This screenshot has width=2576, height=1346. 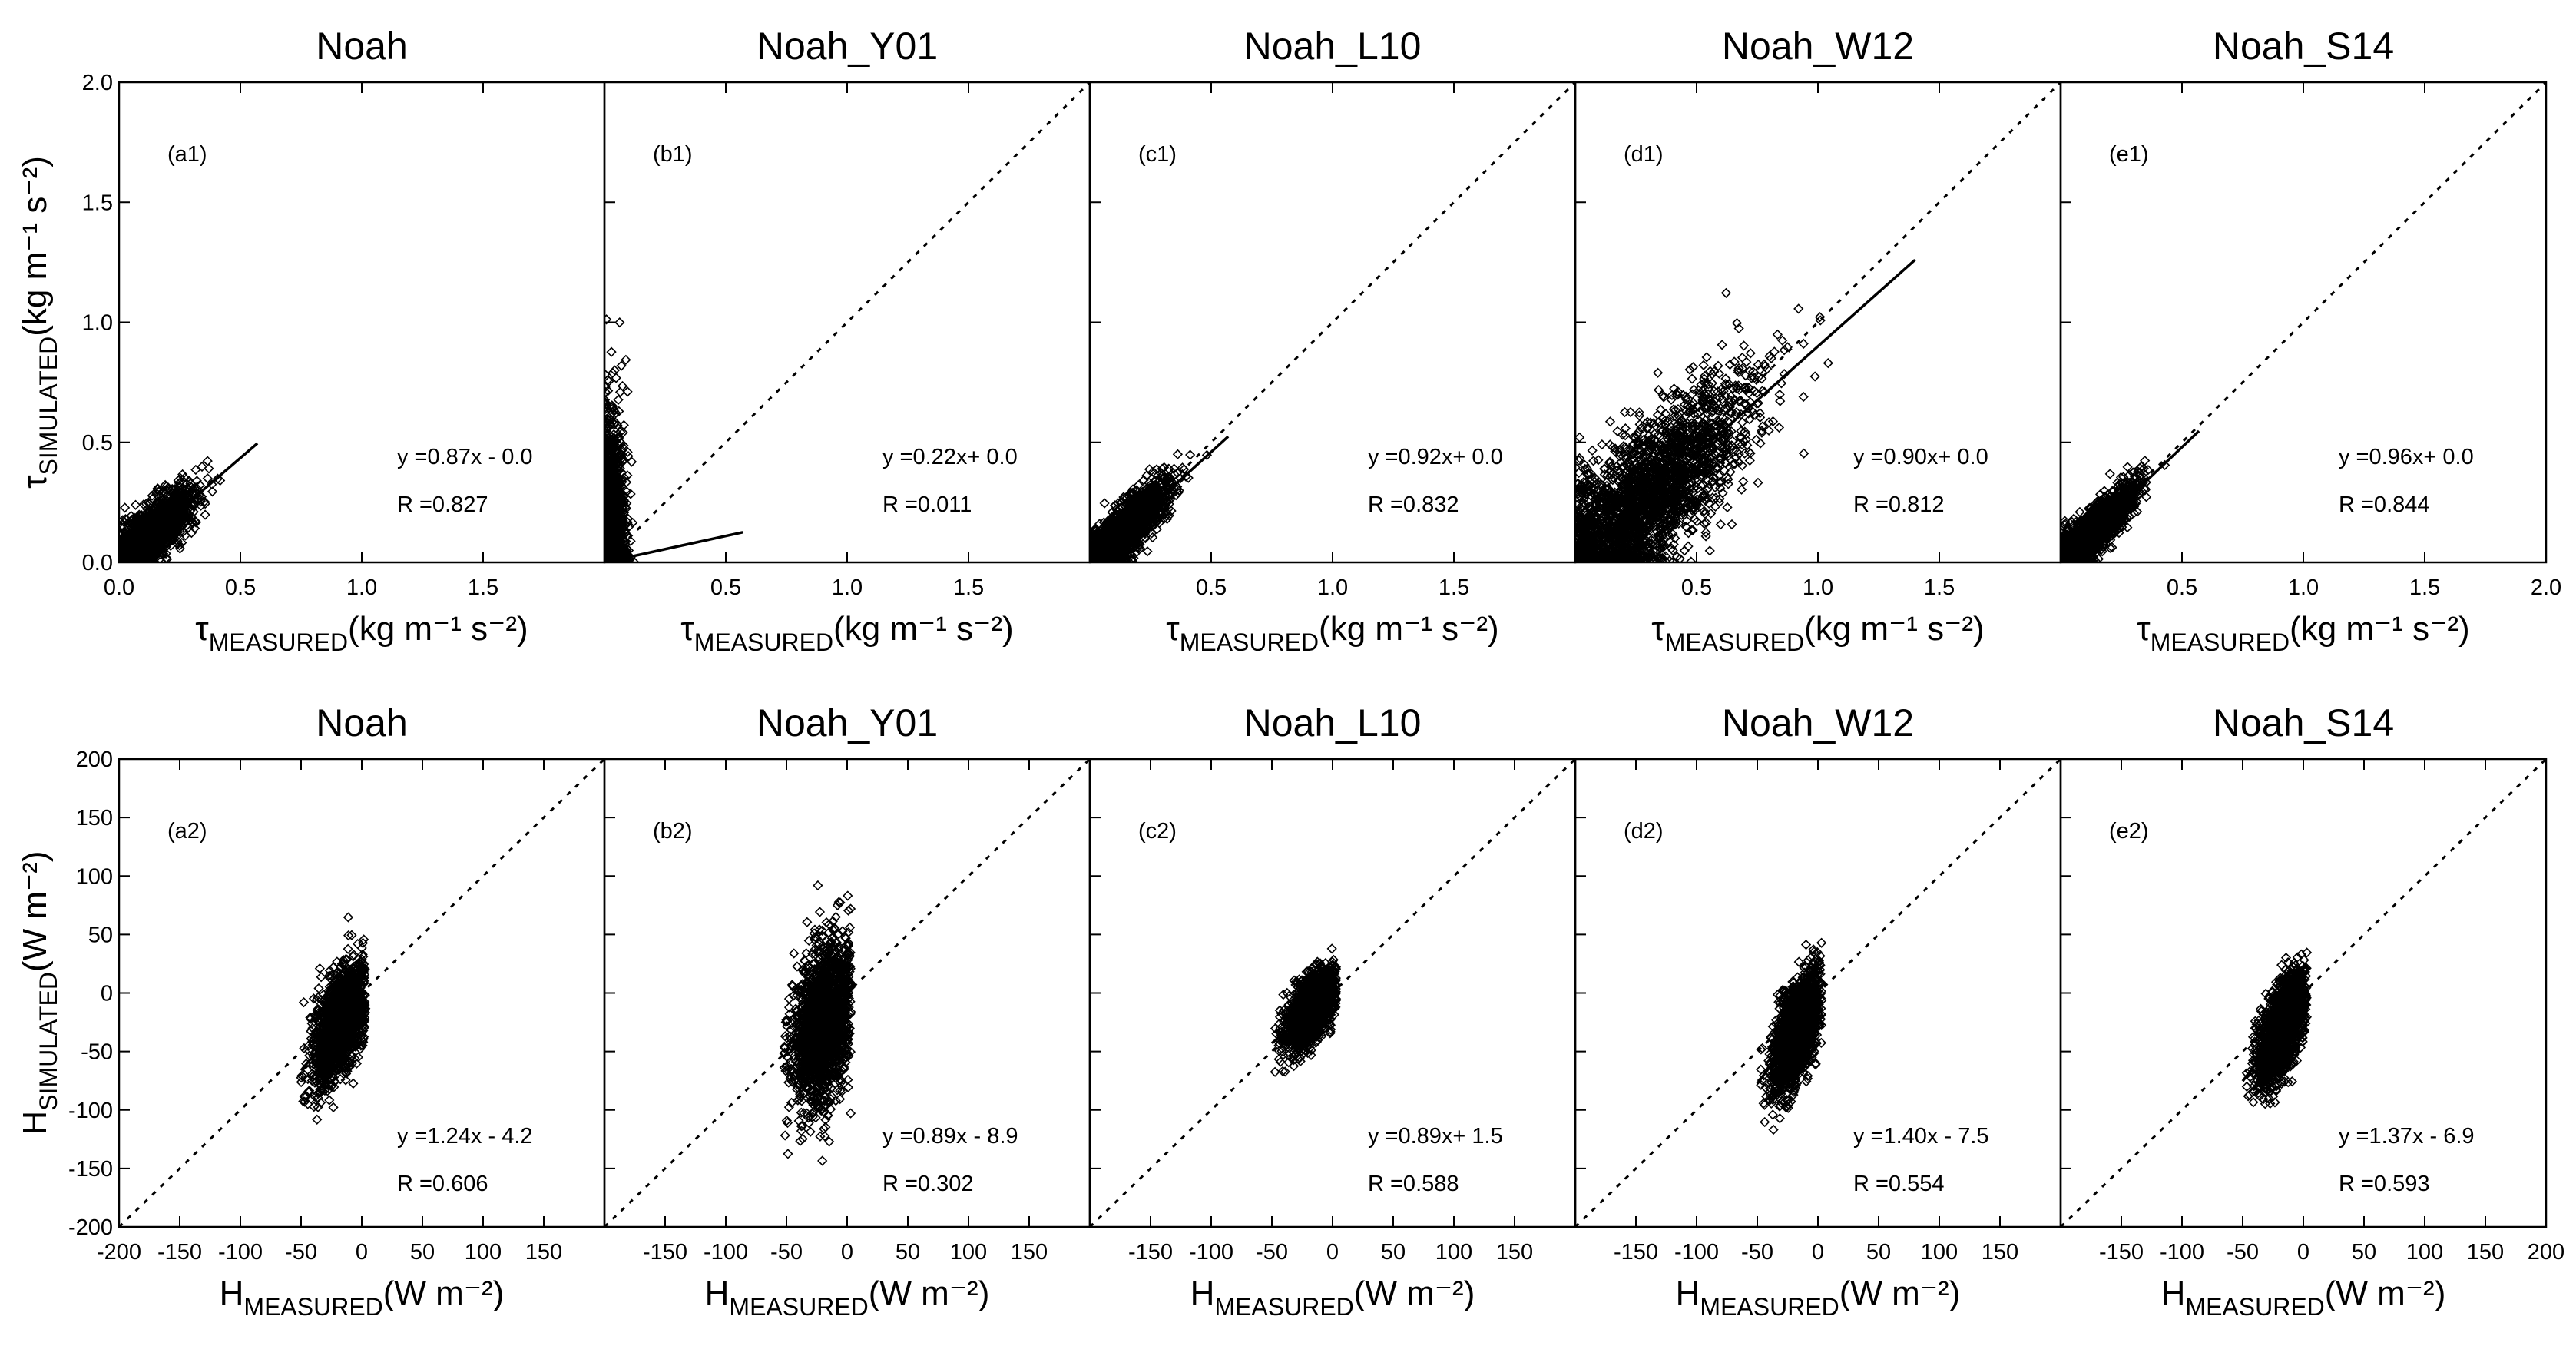 I want to click on x-axis-unit: (kg m⁻¹ s⁻²), so click(x=438, y=629).